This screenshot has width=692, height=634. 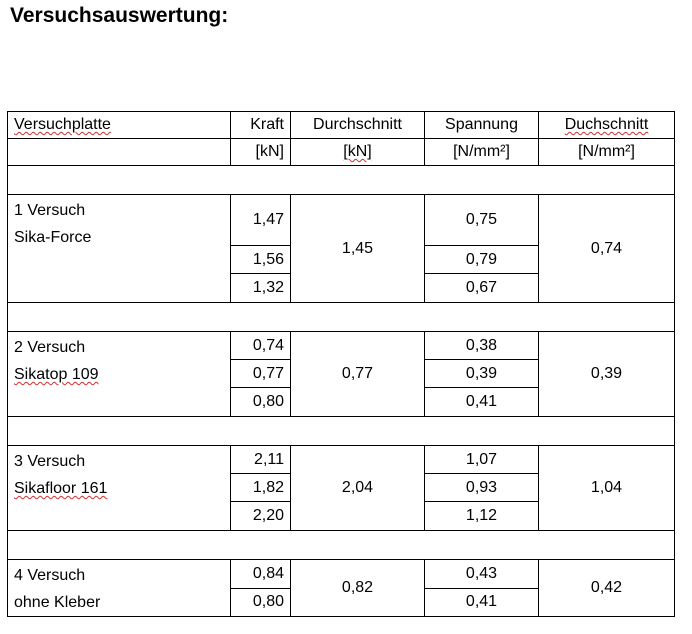 What do you see at coordinates (260, 459) in the screenshot?
I see `kraft-value: 2,11` at bounding box center [260, 459].